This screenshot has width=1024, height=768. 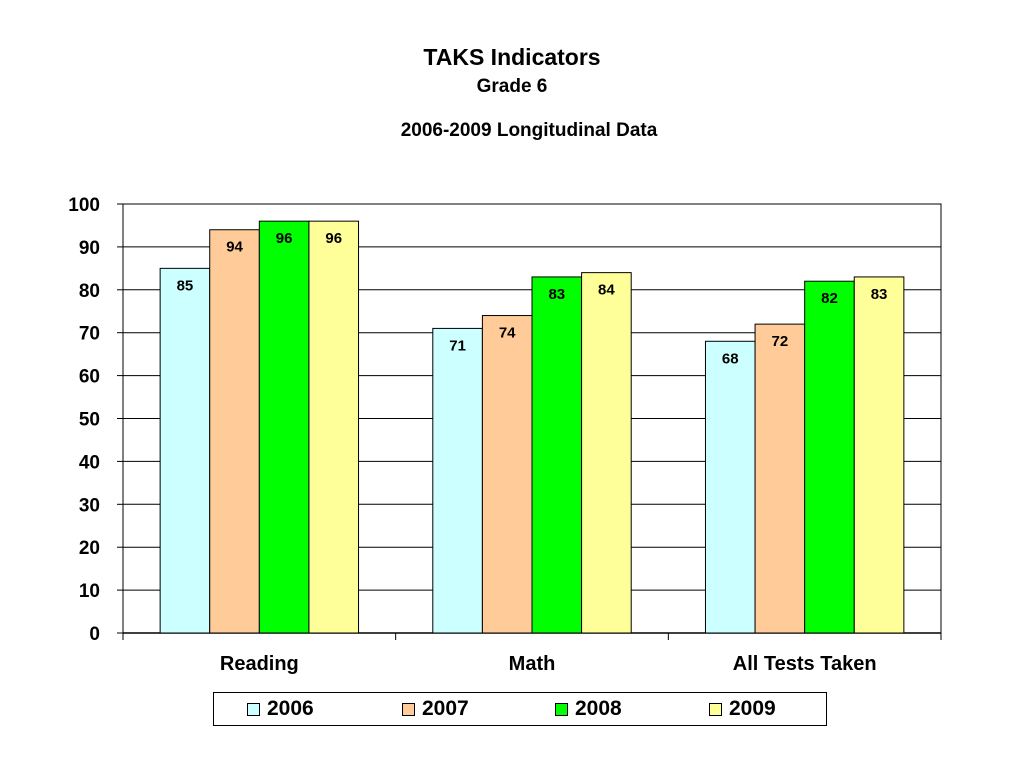 I want to click on x-tick-label-2: All Tests Taken, so click(x=805, y=664).